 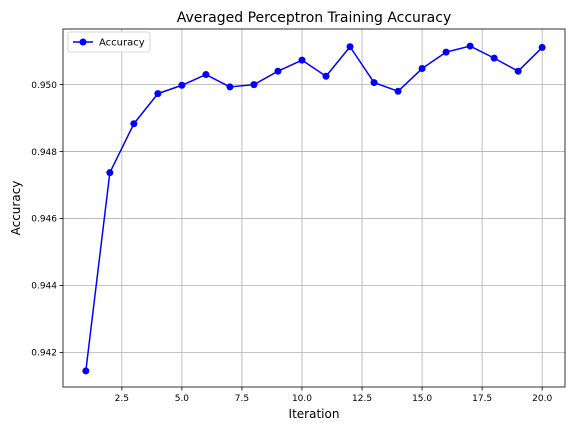 I want to click on y-tick-label: 0.946, so click(x=44, y=220).